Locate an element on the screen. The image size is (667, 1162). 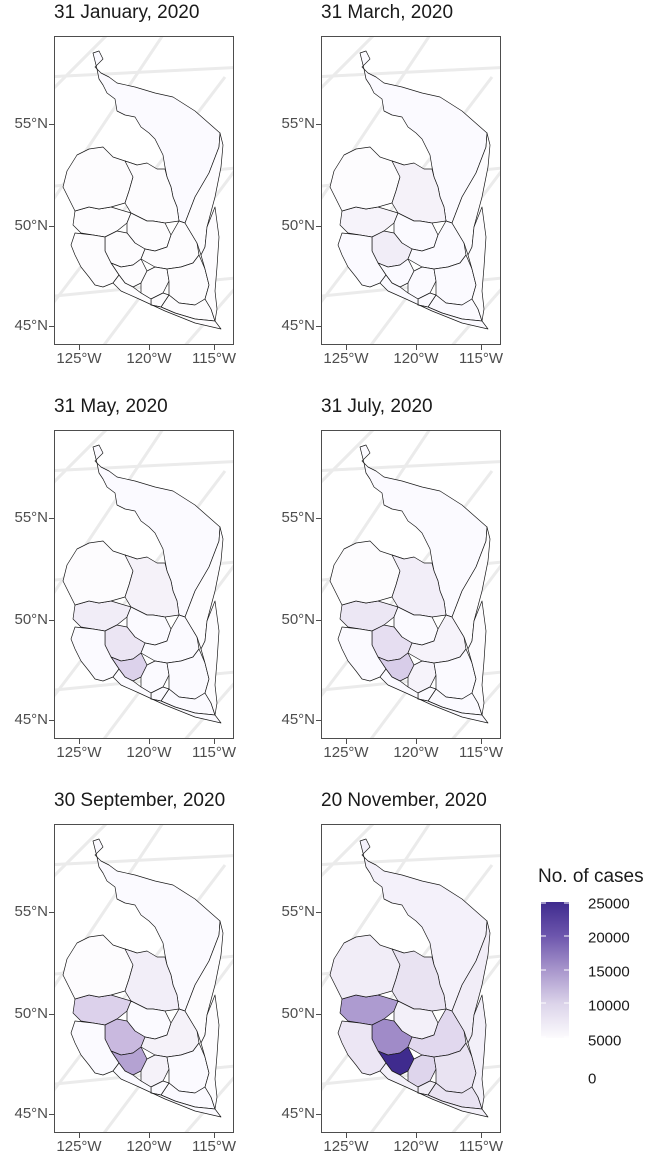
legend-title: No. of cases is located at coordinates (591, 876).